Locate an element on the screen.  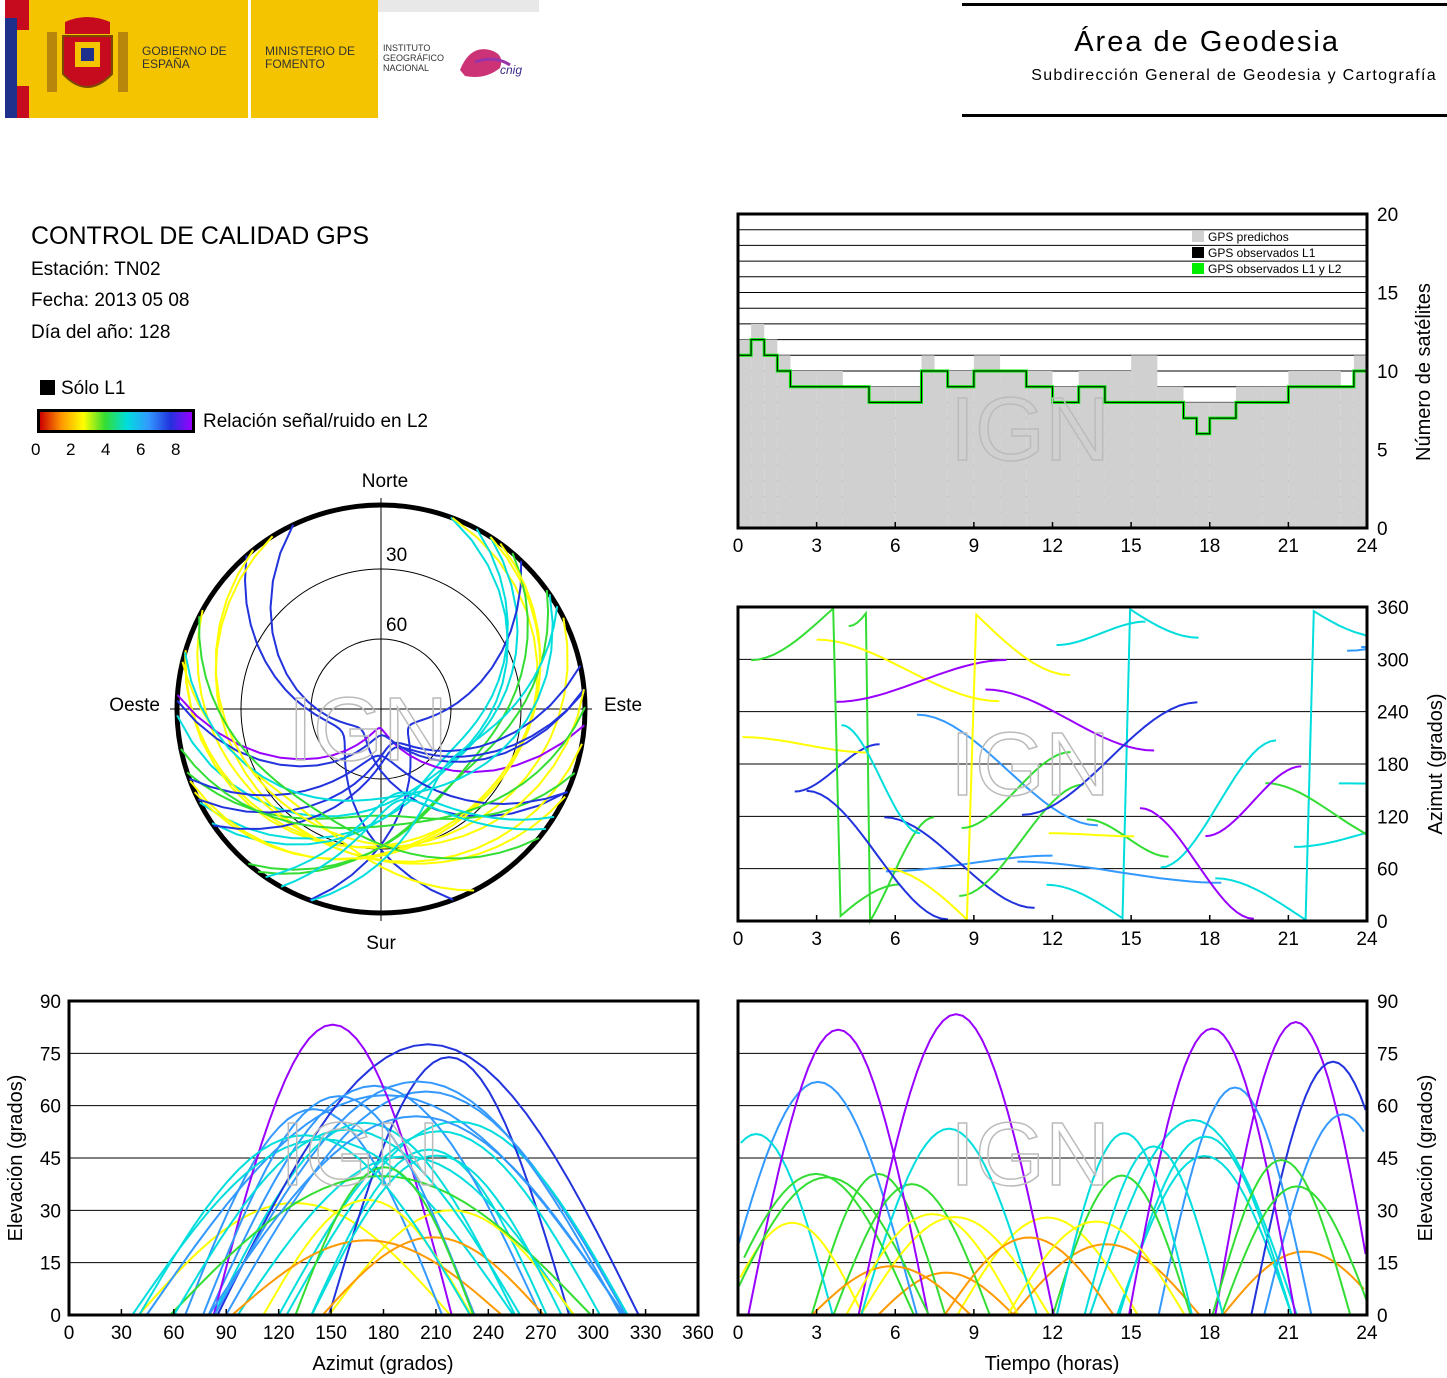
x-tick-label: 30 is located at coordinates (121, 1333).